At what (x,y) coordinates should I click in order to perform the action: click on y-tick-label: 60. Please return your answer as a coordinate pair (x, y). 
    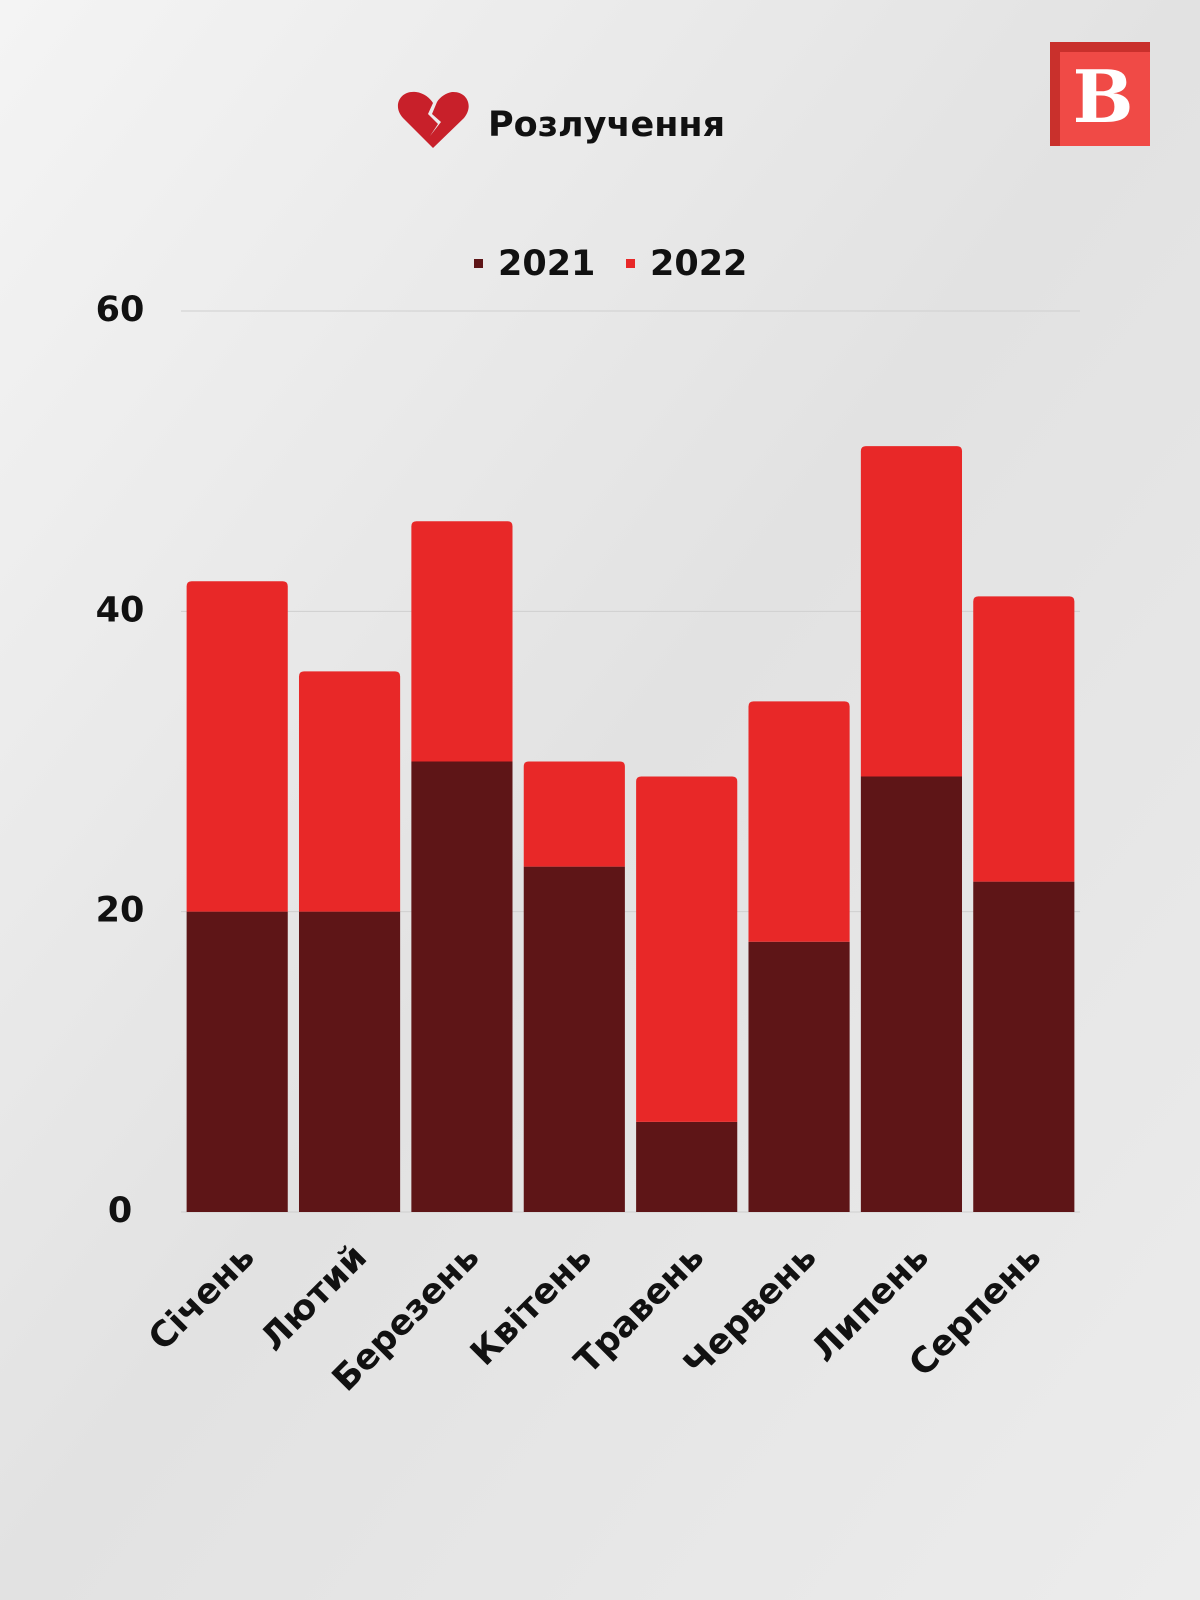
    Looking at the image, I should click on (120, 310).